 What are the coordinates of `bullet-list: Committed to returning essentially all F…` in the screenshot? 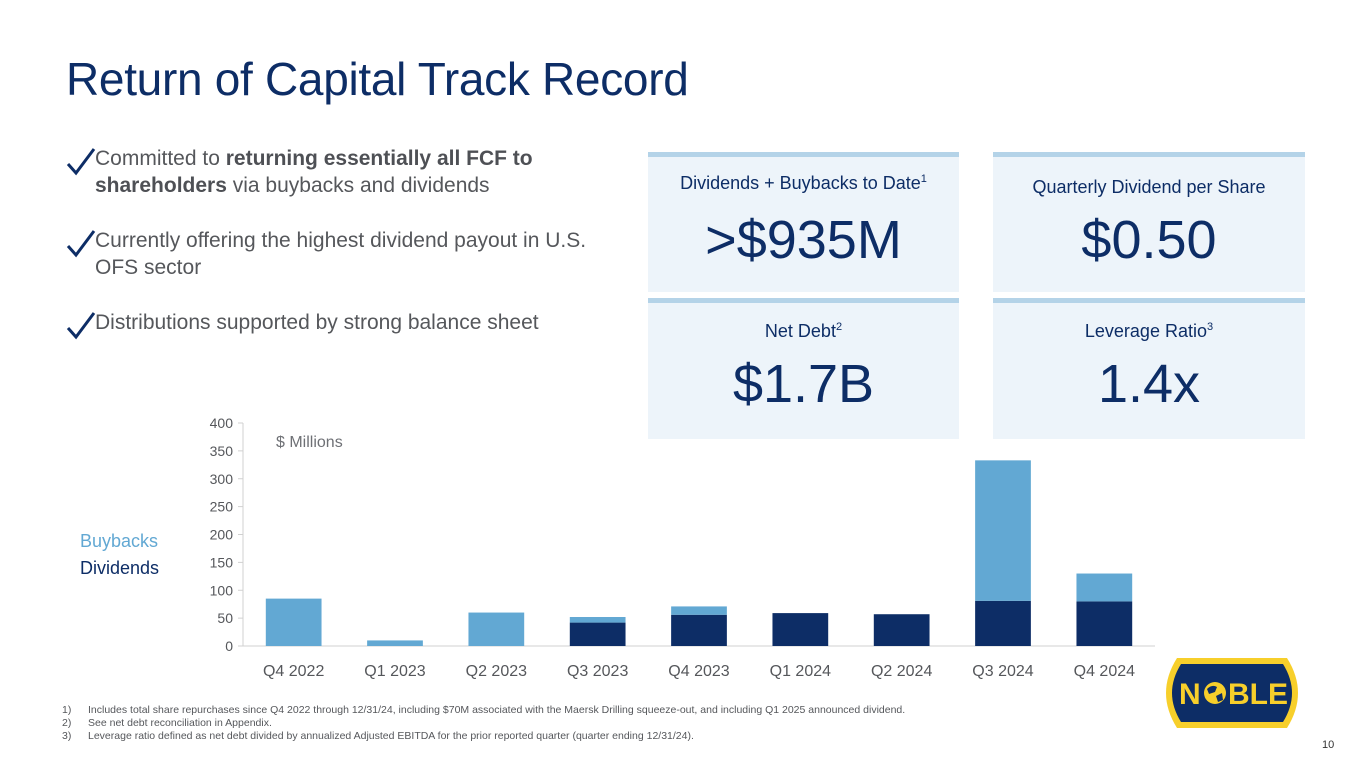 It's located at (346, 254).